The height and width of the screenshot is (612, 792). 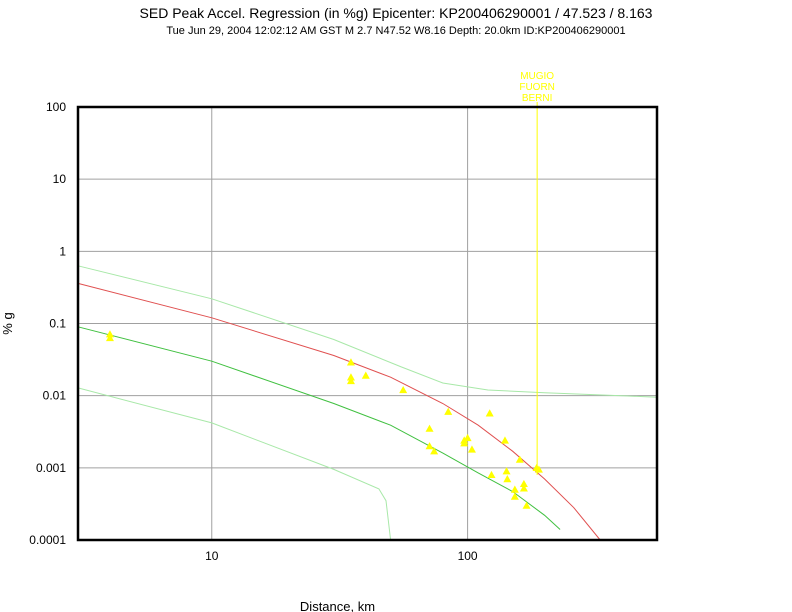 What do you see at coordinates (56, 107) in the screenshot?
I see `y-tick-label: 100` at bounding box center [56, 107].